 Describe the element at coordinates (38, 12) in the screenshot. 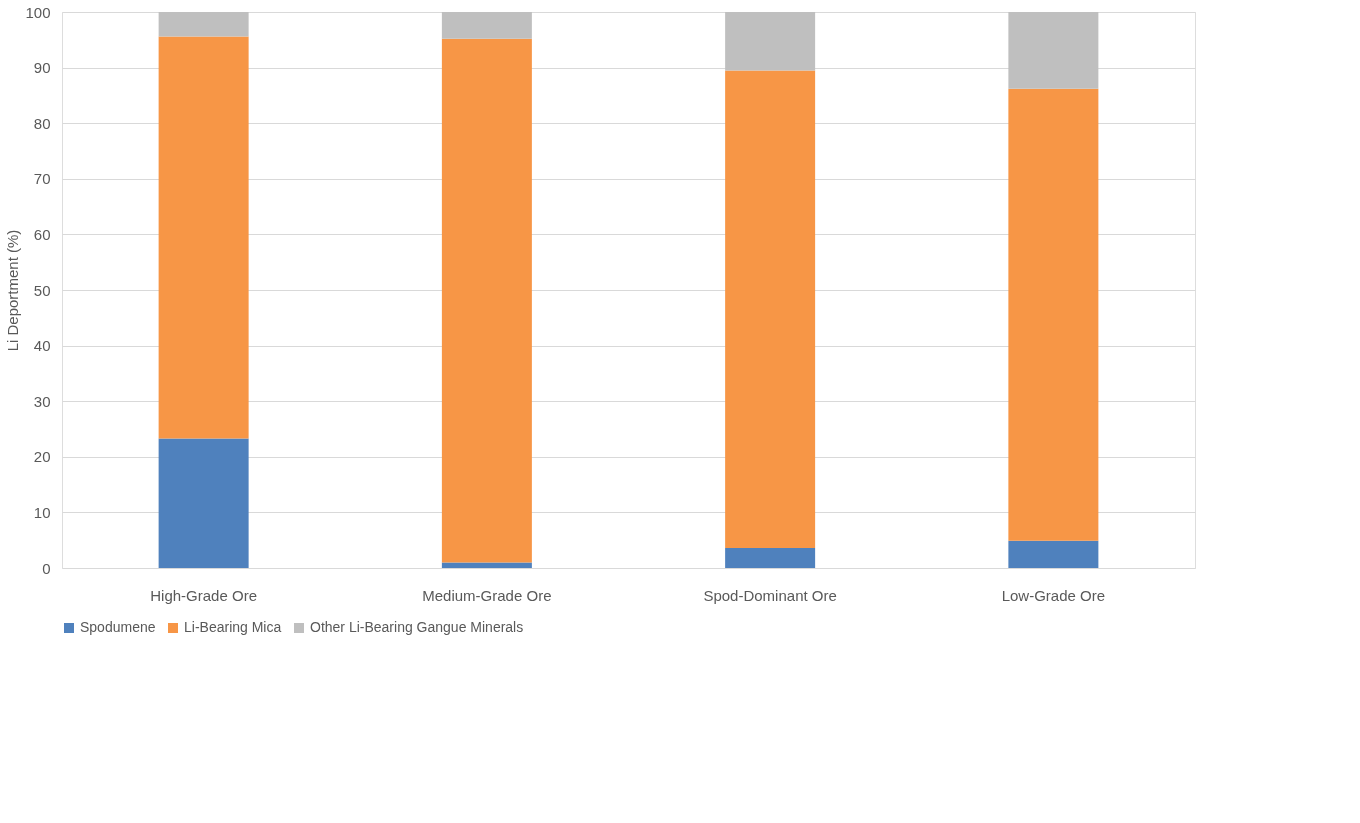

I see `y-tick-label: 100` at that location.